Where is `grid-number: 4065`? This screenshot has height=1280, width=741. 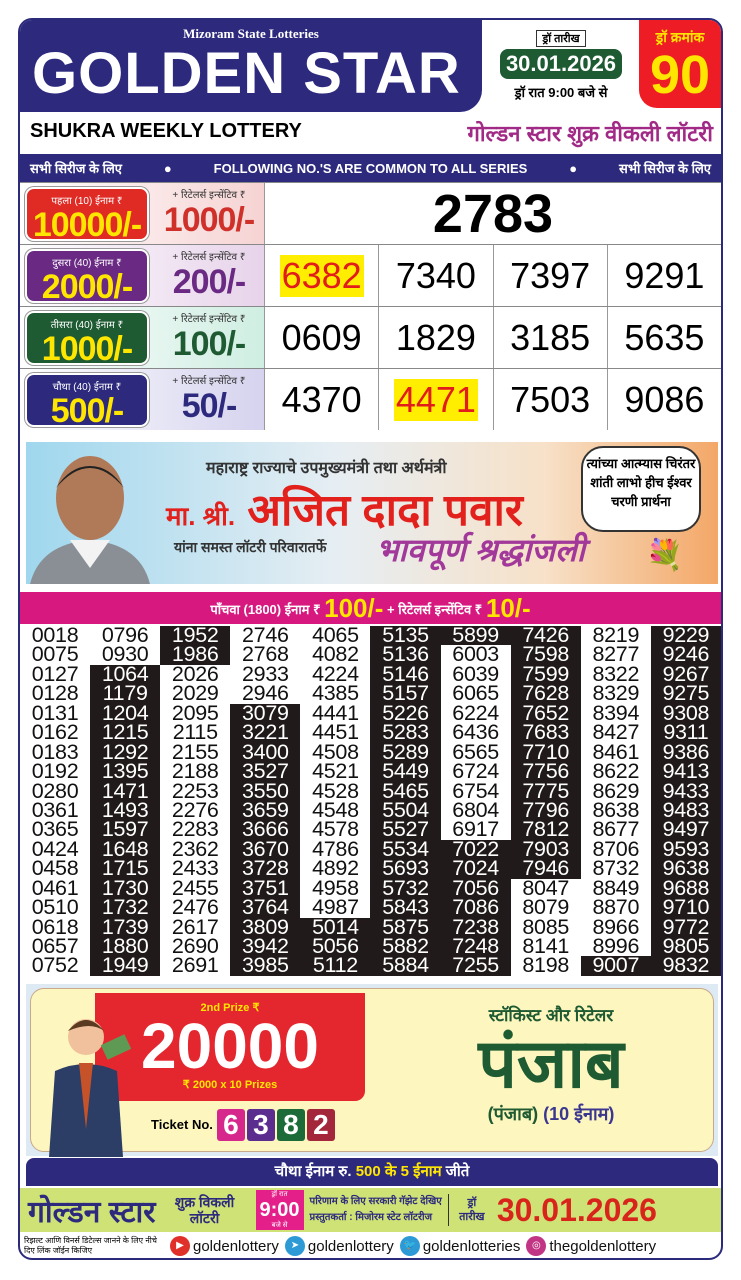 grid-number: 4065 is located at coordinates (335, 635).